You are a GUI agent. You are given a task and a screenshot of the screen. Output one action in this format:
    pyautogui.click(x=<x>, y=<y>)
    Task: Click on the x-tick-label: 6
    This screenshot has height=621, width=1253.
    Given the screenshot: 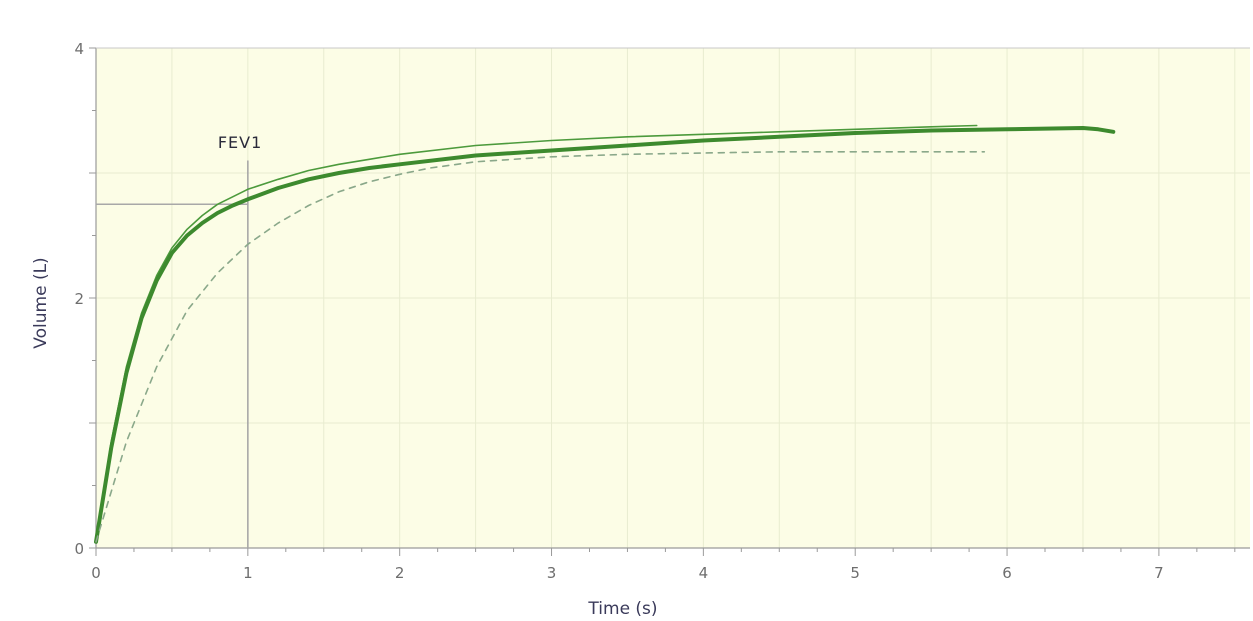 What is the action you would take?
    pyautogui.click(x=1007, y=573)
    